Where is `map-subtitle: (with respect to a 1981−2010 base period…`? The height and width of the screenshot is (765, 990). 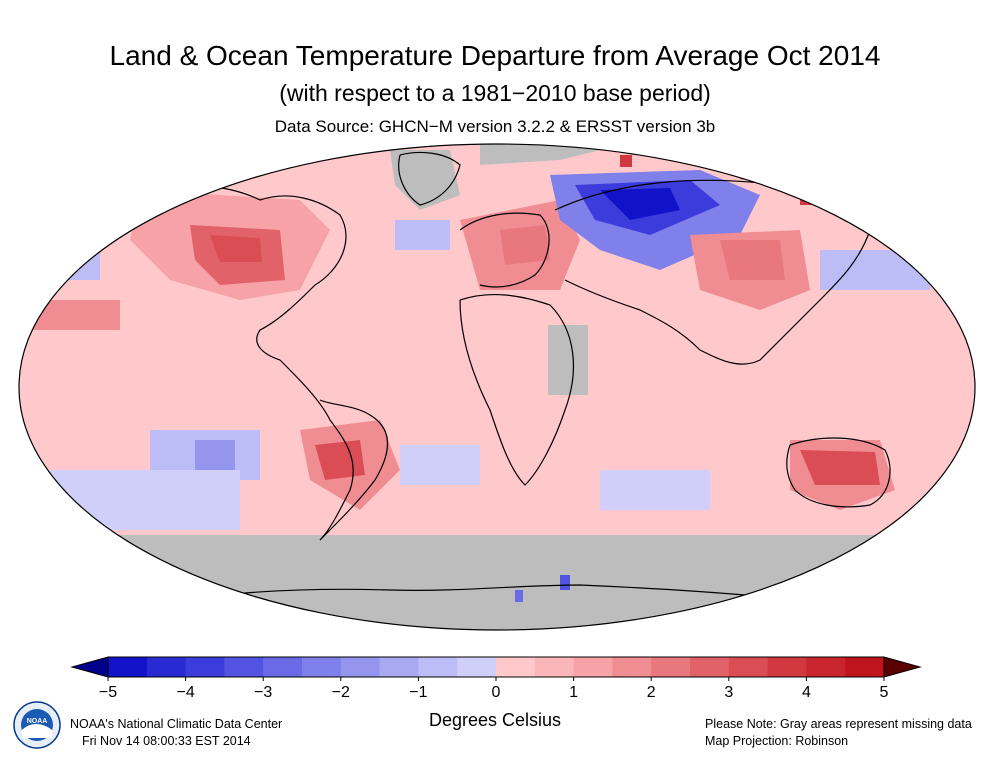 map-subtitle: (with respect to a 1981−2010 base period… is located at coordinates (495, 93).